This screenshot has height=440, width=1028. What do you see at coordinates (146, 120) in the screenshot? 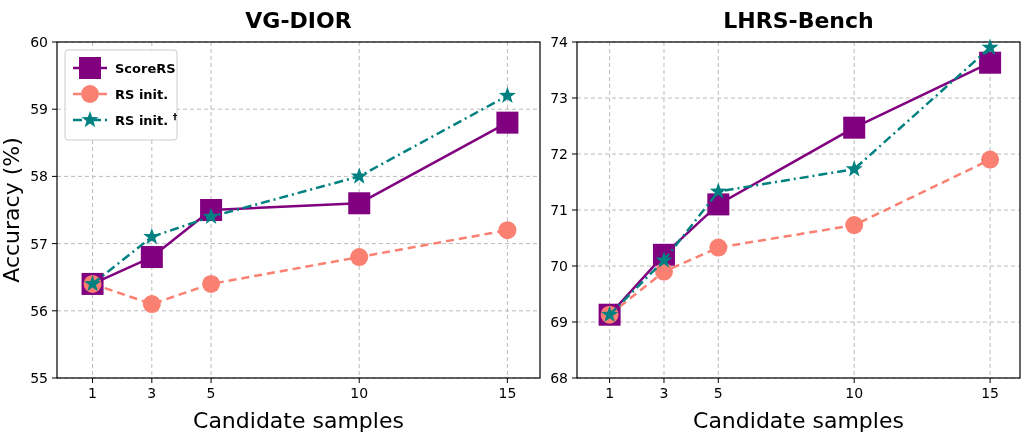
I see `legend-label: RS init. $^{†}$` at bounding box center [146, 120].